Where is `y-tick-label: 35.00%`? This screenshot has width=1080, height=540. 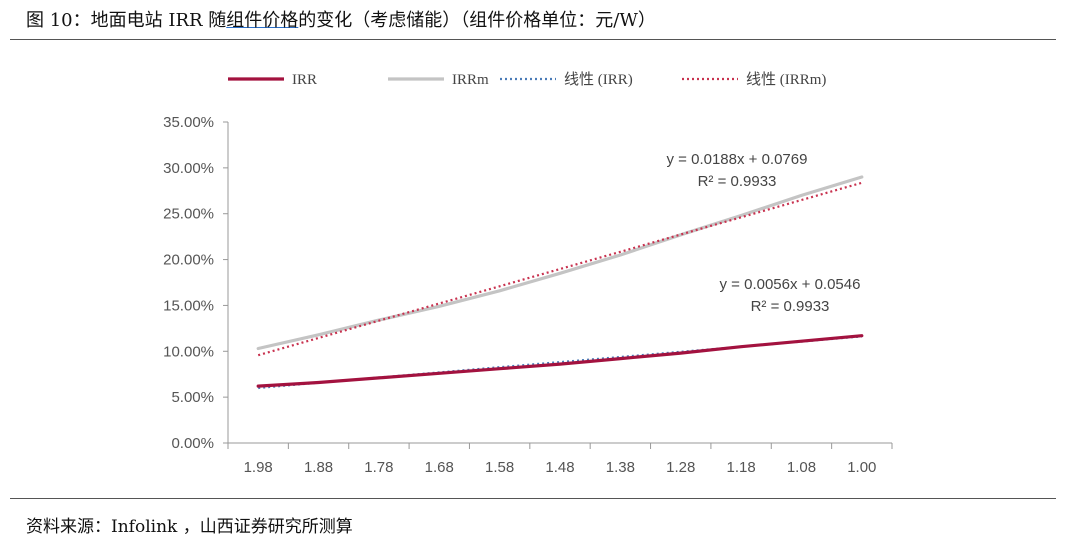
y-tick-label: 35.00% is located at coordinates (188, 122).